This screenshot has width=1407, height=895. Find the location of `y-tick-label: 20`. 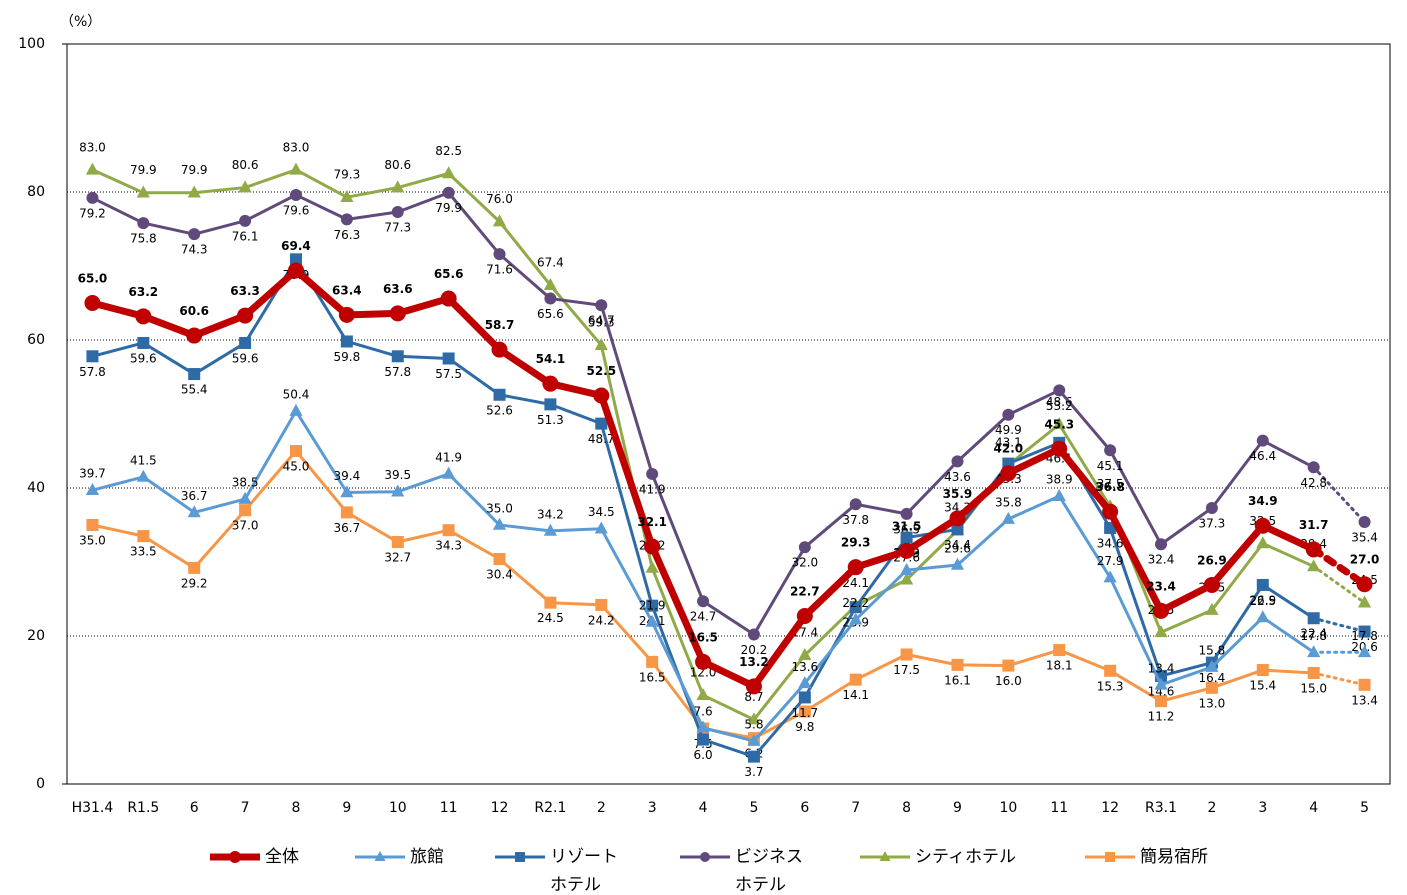

y-tick-label: 20 is located at coordinates (36, 636).